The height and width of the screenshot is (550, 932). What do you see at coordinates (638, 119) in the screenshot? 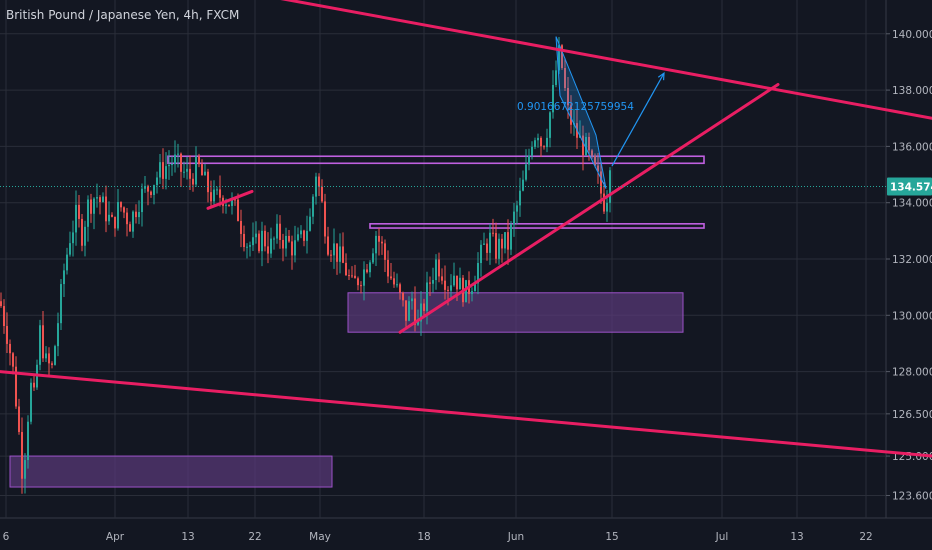
I see `projection-arrow-shaft` at bounding box center [638, 119].